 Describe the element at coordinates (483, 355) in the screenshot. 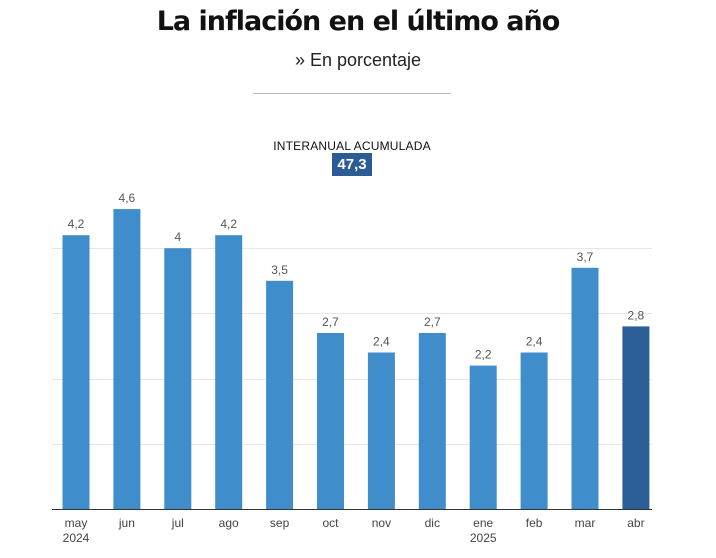

I see `value-label: 2,2` at that location.